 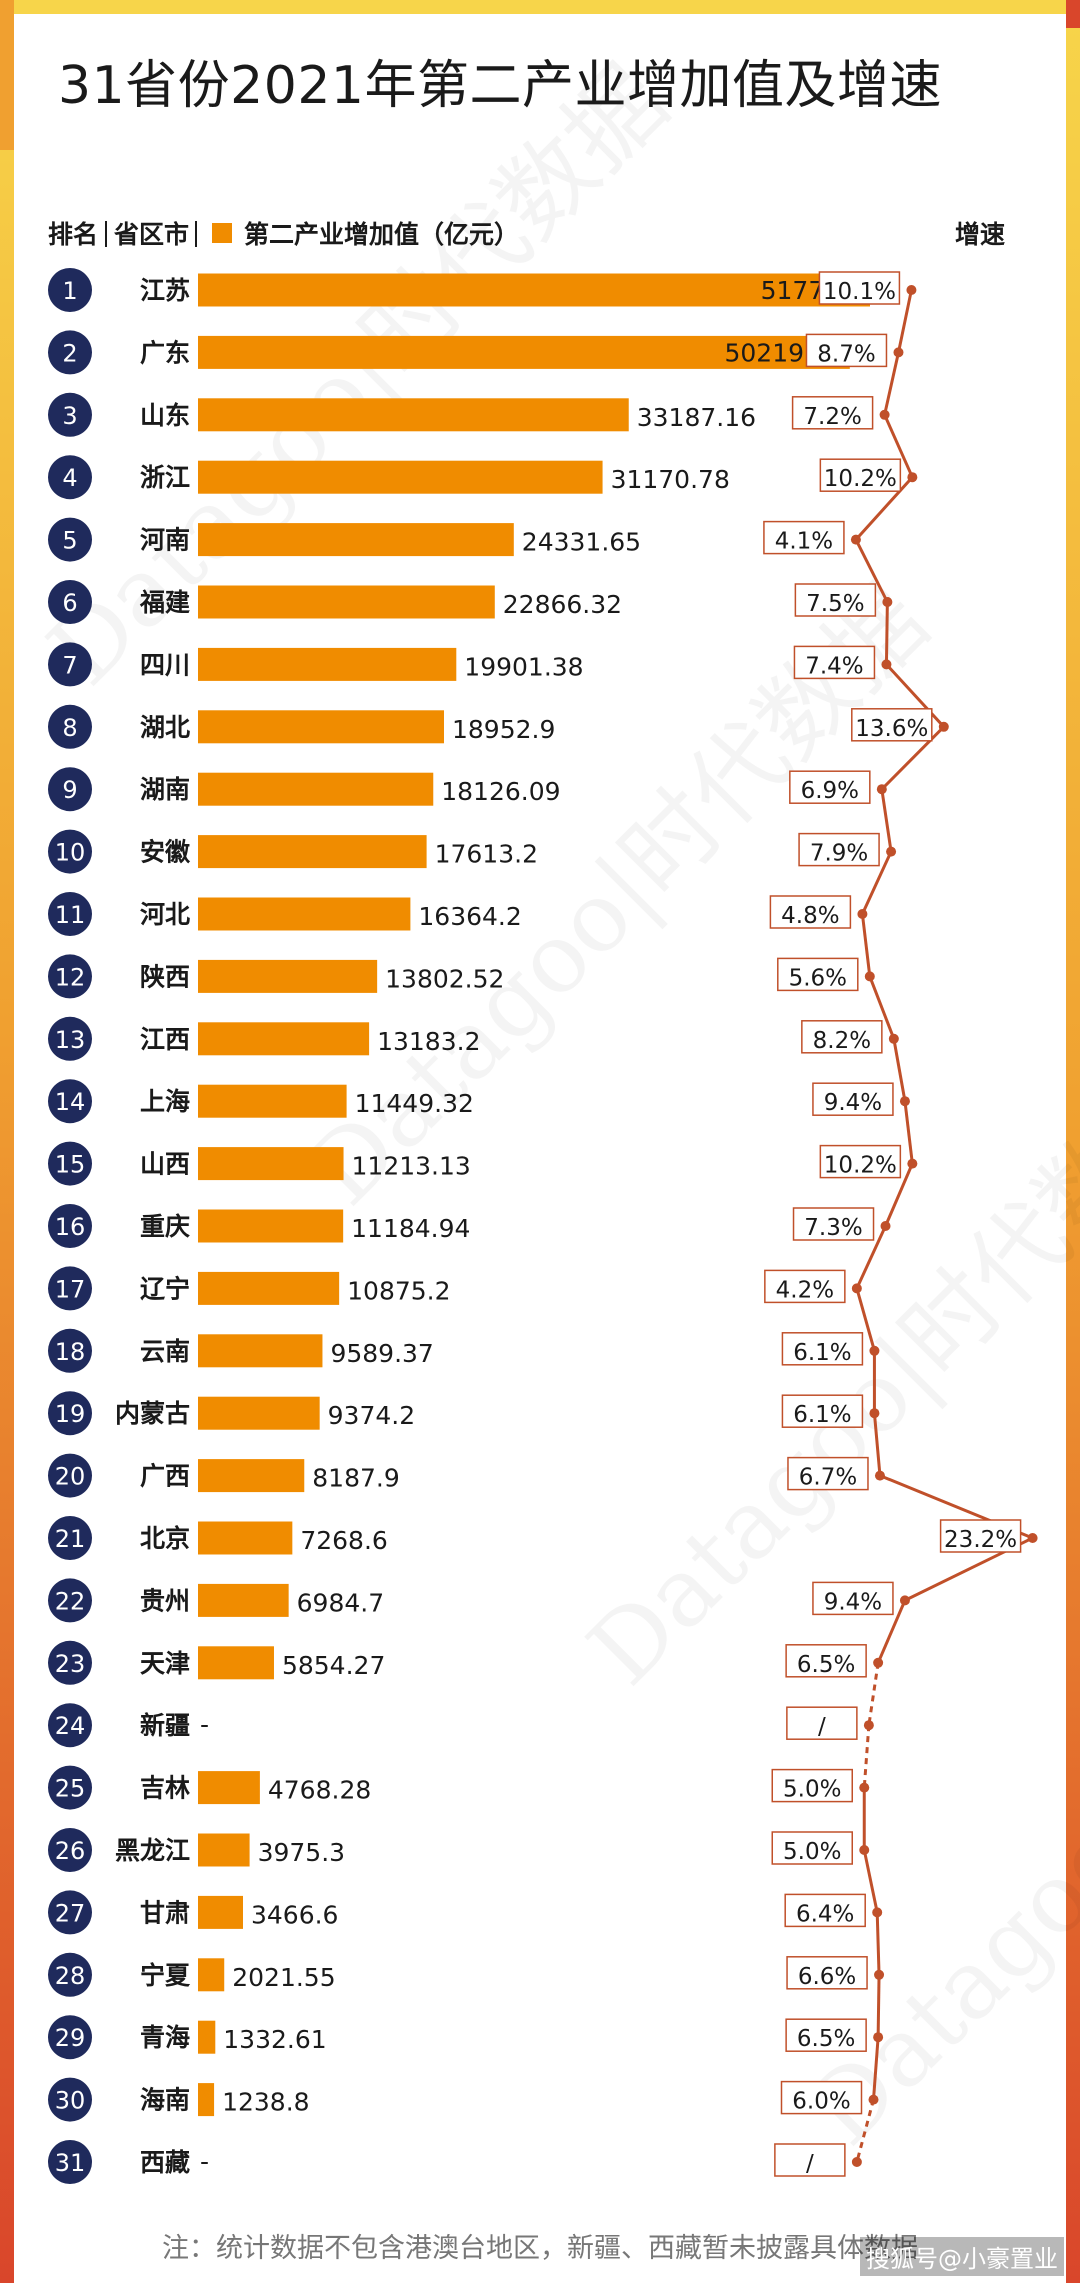 I want to click on growth-label: 6.1%, so click(x=822, y=1353).